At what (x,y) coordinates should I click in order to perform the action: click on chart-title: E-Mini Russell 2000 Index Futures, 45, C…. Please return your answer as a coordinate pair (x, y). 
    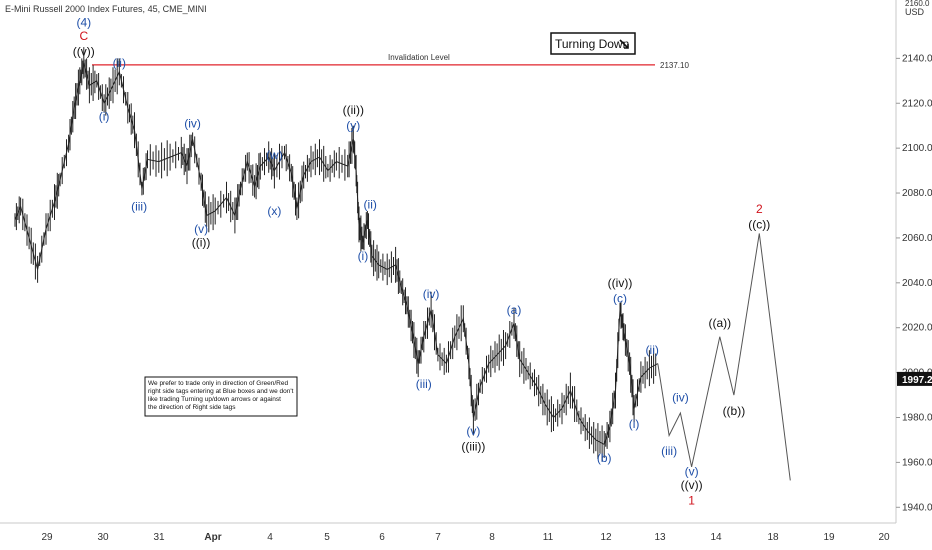
    Looking at the image, I should click on (106, 9).